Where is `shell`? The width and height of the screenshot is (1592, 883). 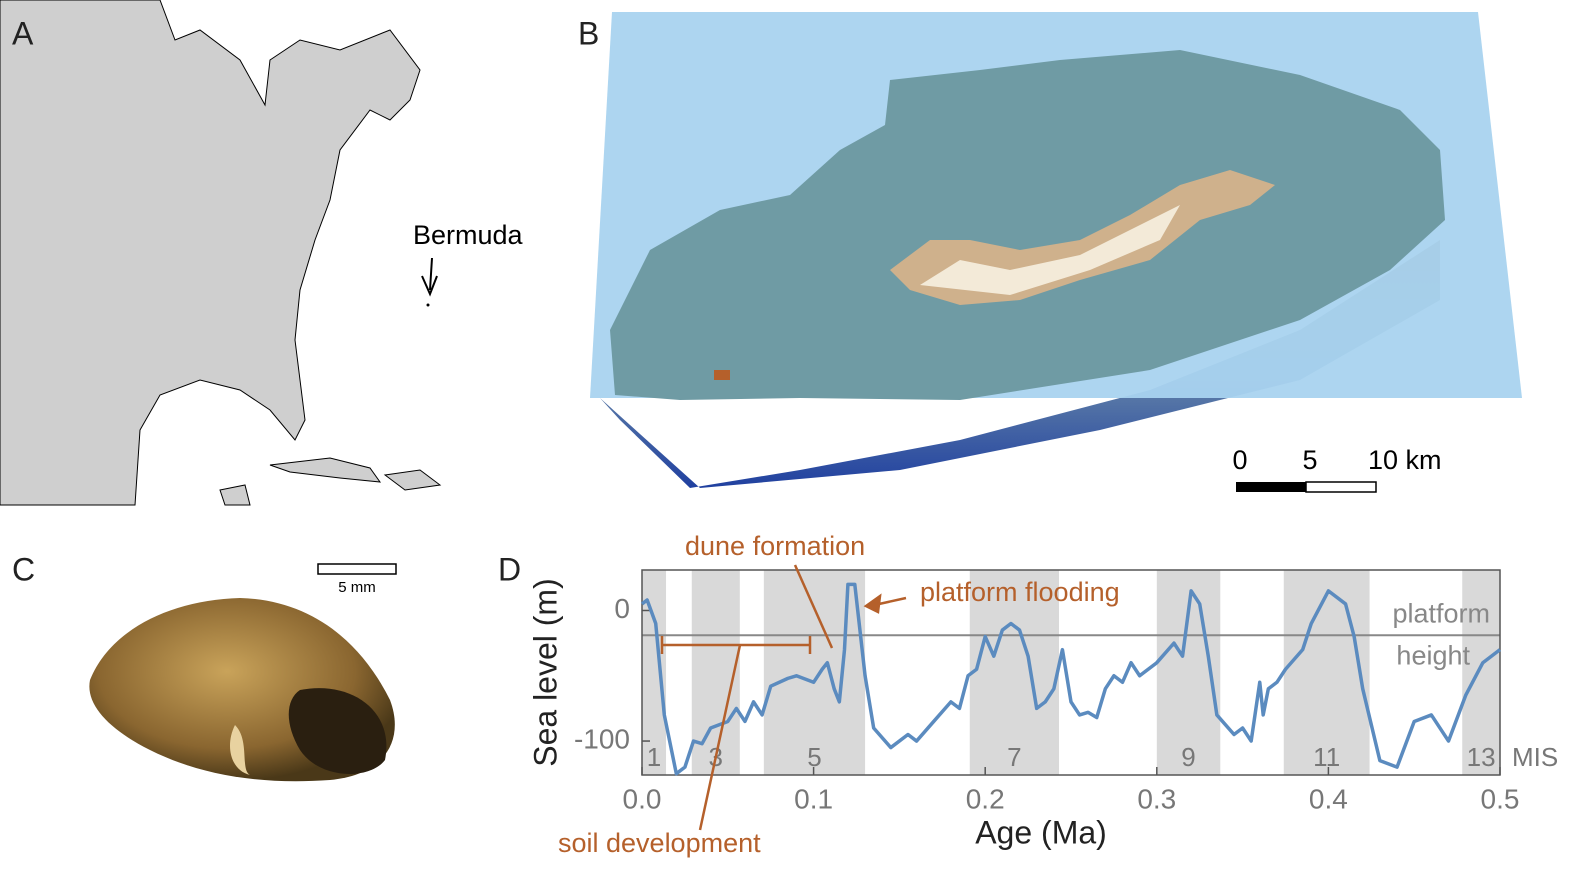
shell is located at coordinates (243, 672).